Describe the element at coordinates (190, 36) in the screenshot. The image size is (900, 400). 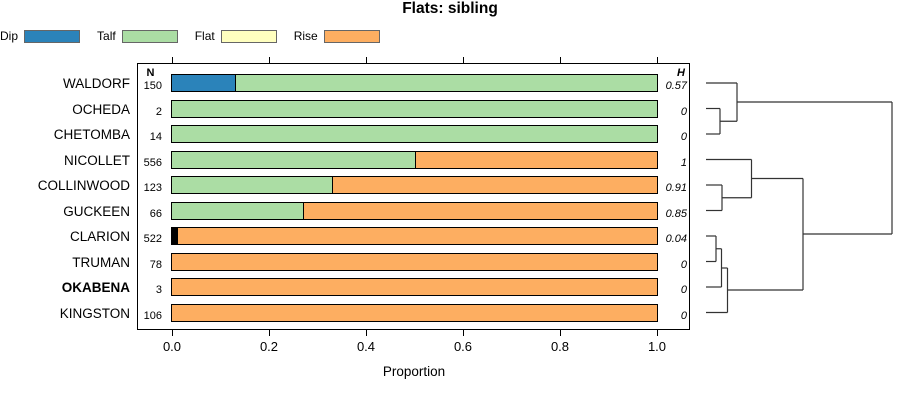
I see `legend: Dip Talf Flat Rise` at that location.